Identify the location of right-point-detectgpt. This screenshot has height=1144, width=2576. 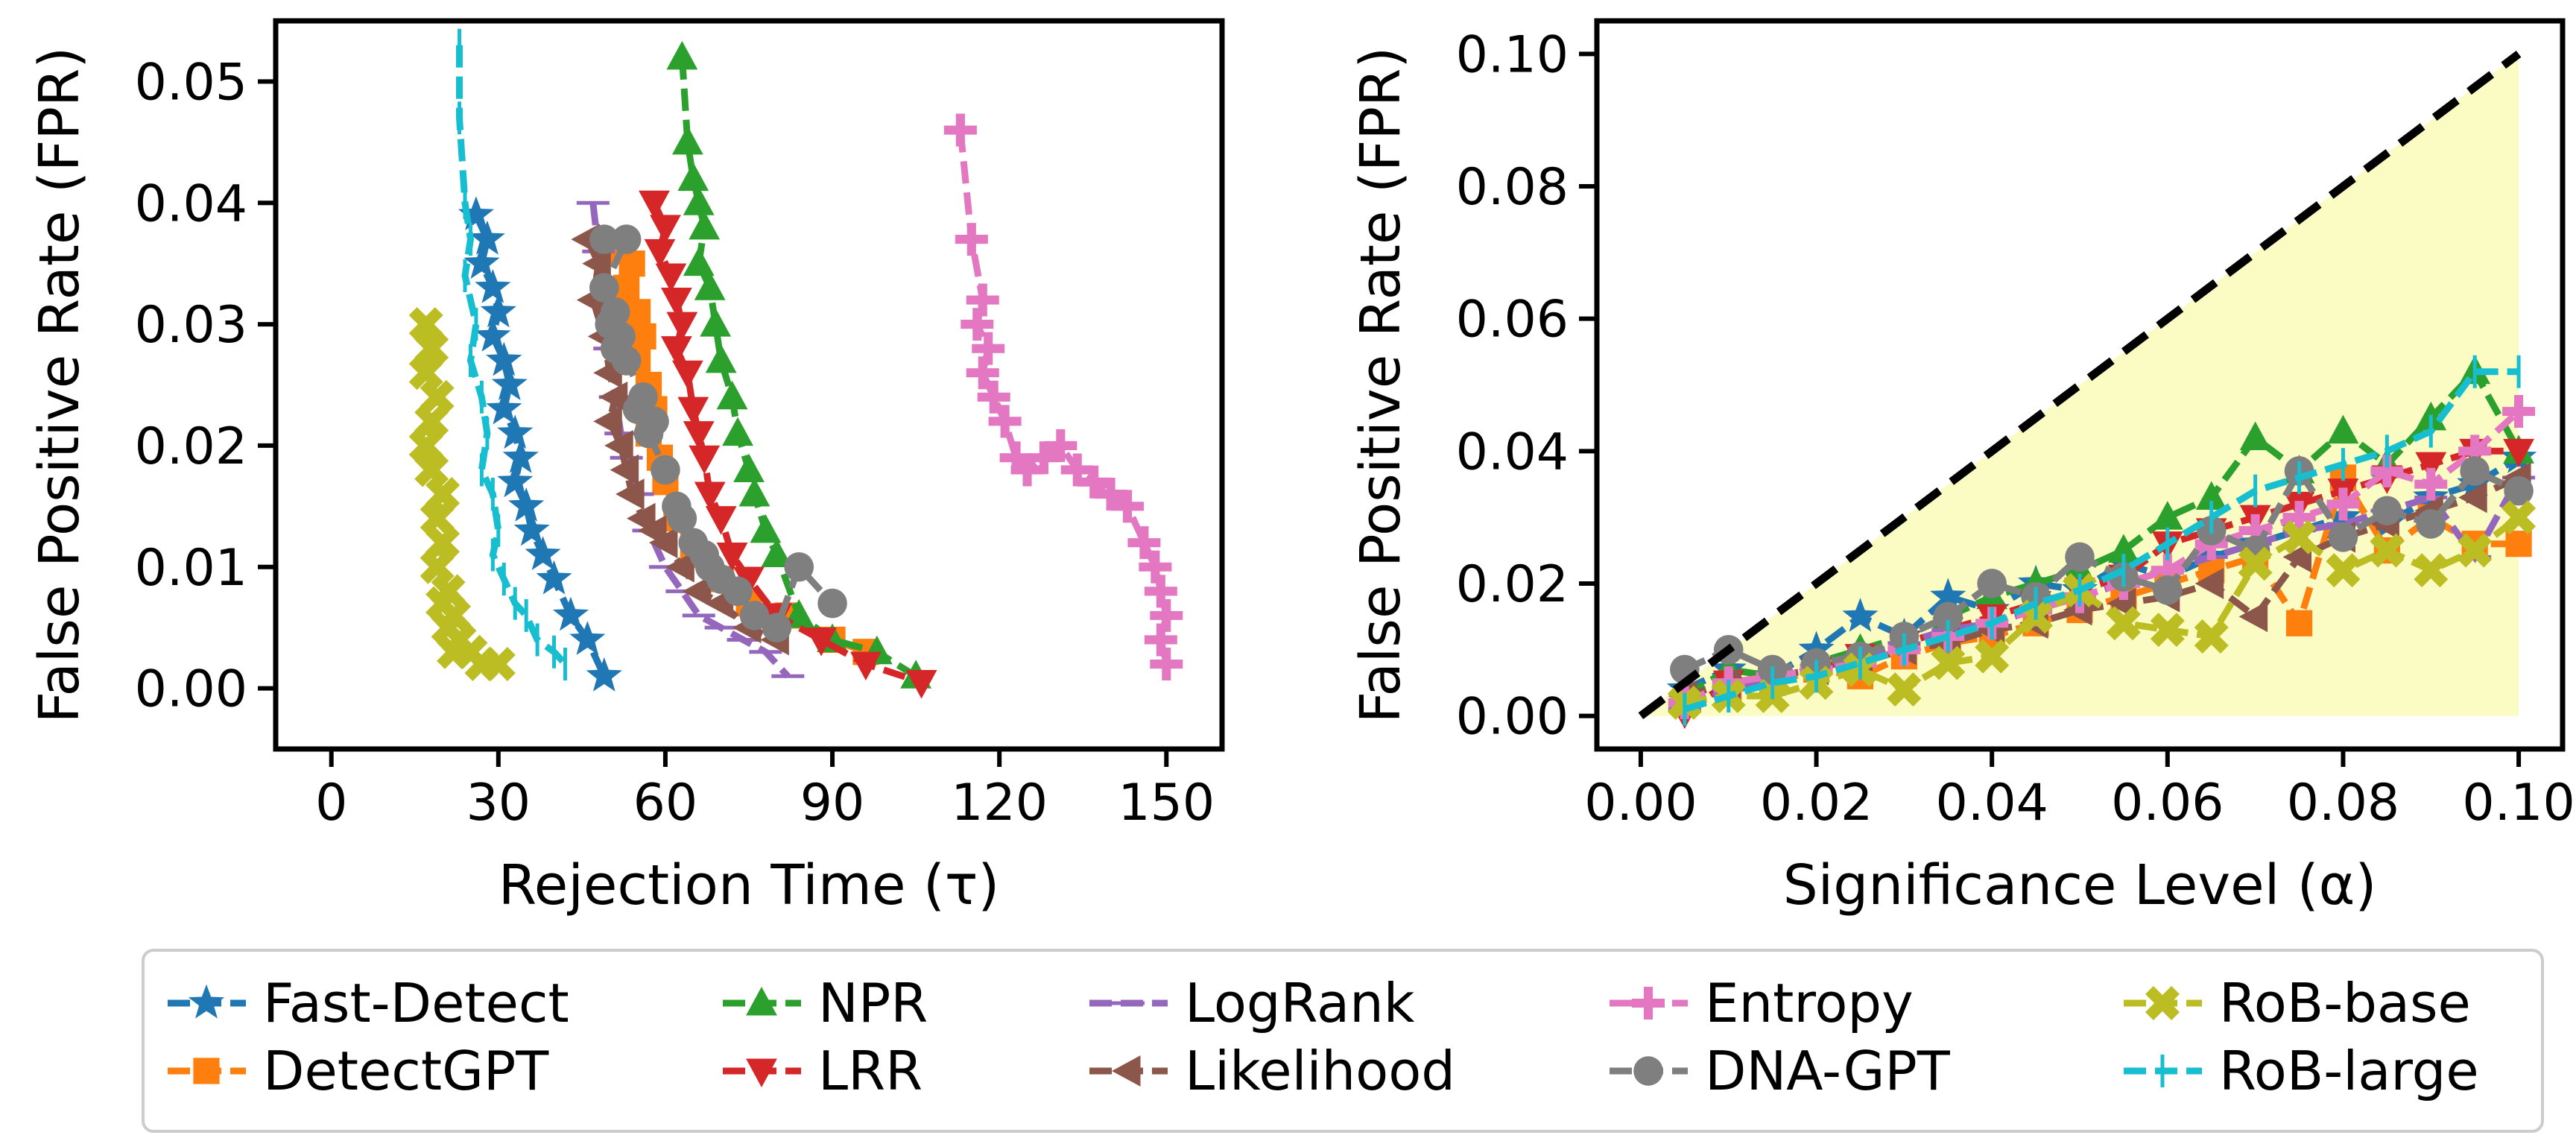
(2518, 544).